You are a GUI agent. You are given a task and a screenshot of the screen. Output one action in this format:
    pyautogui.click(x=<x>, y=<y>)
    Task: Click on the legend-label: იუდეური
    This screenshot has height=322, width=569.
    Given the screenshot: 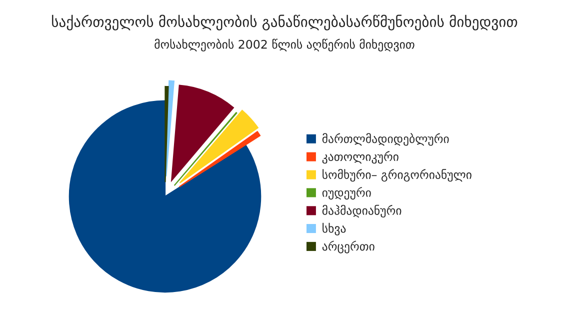 What is the action you would take?
    pyautogui.click(x=346, y=193)
    